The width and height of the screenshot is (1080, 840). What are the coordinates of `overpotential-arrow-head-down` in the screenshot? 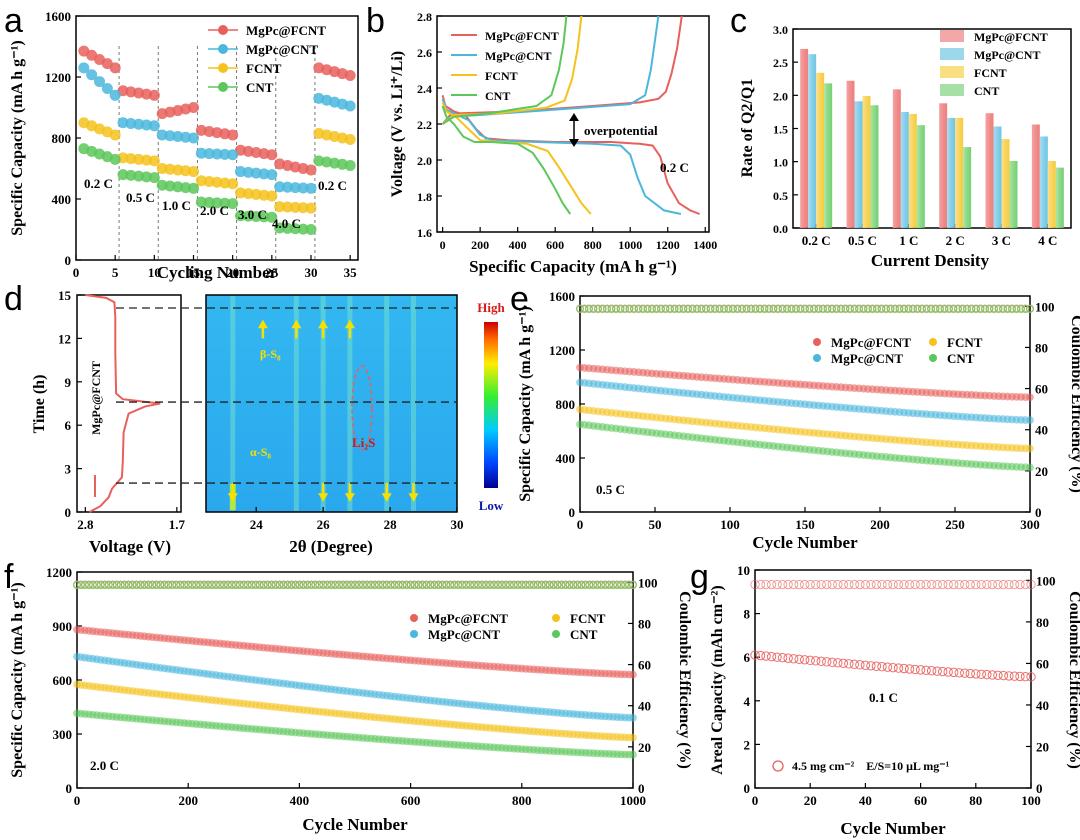 It's located at (574, 143).